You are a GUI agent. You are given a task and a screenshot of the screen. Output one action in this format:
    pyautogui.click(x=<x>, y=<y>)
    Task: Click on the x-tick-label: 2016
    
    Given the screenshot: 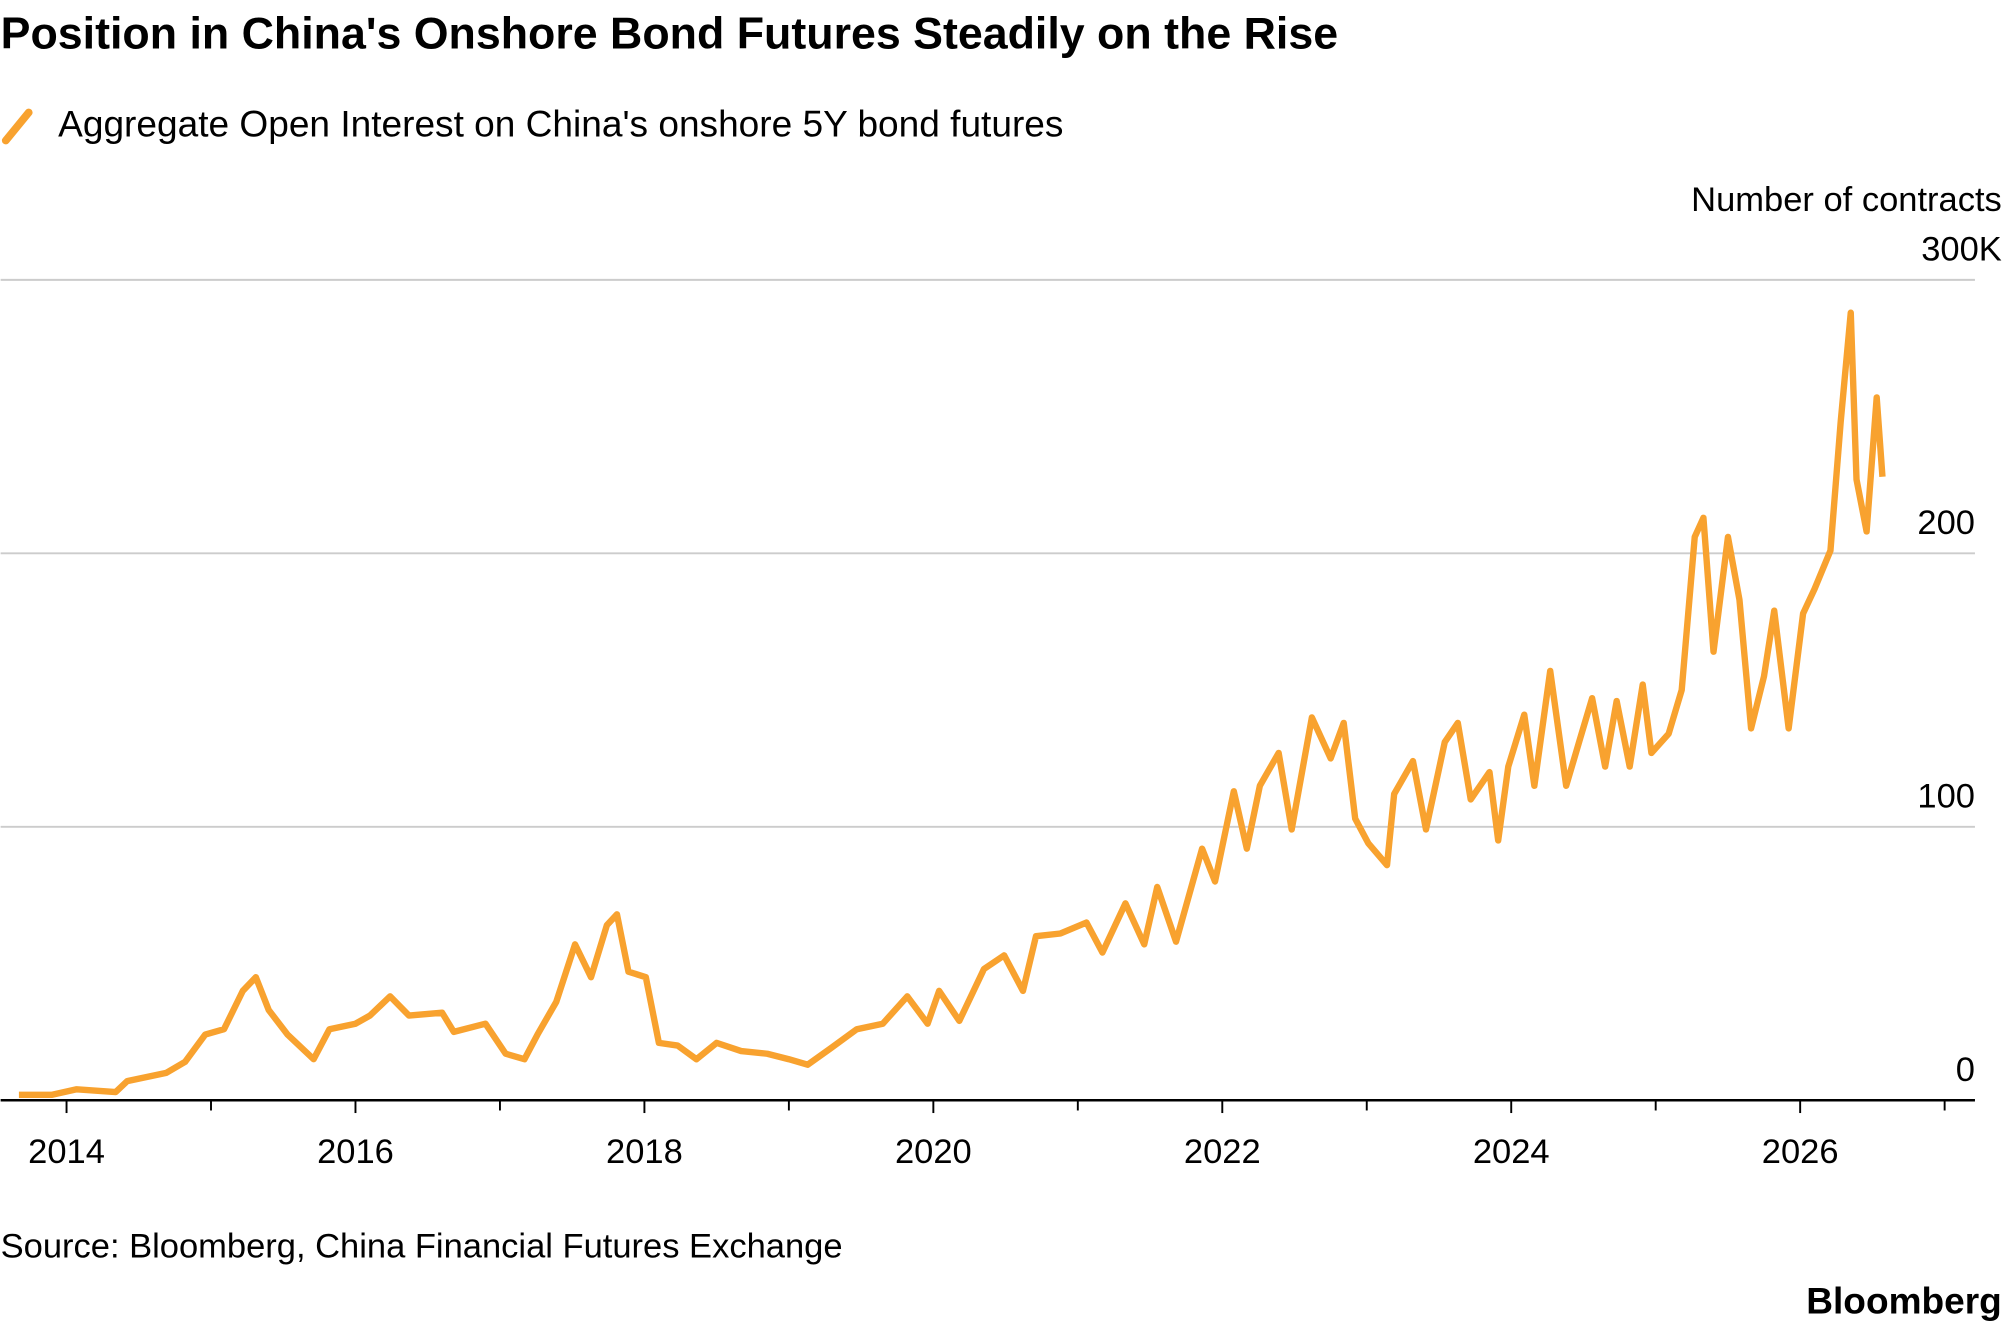 What is the action you would take?
    pyautogui.click(x=355, y=1152)
    